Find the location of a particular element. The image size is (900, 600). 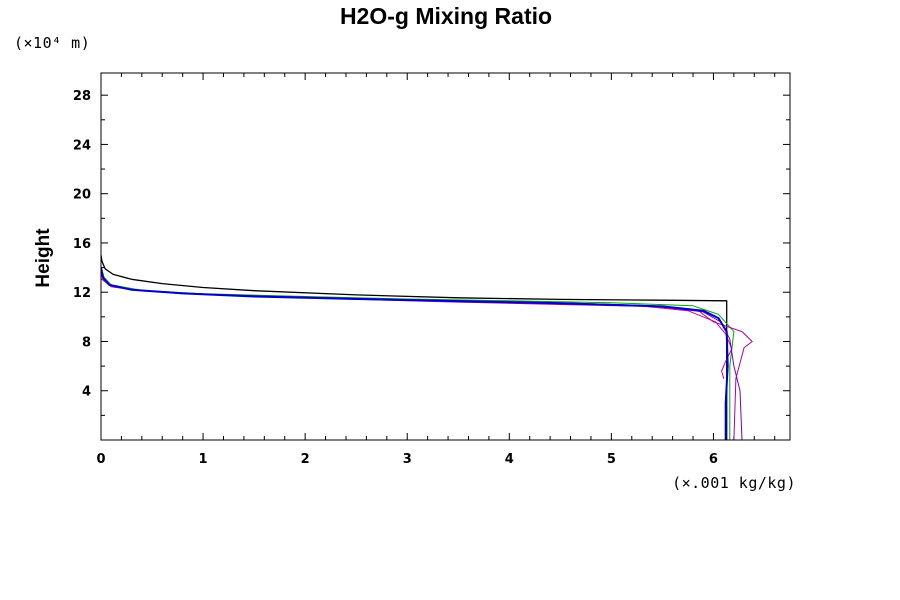

x-tick-label: 3 is located at coordinates (407, 459).